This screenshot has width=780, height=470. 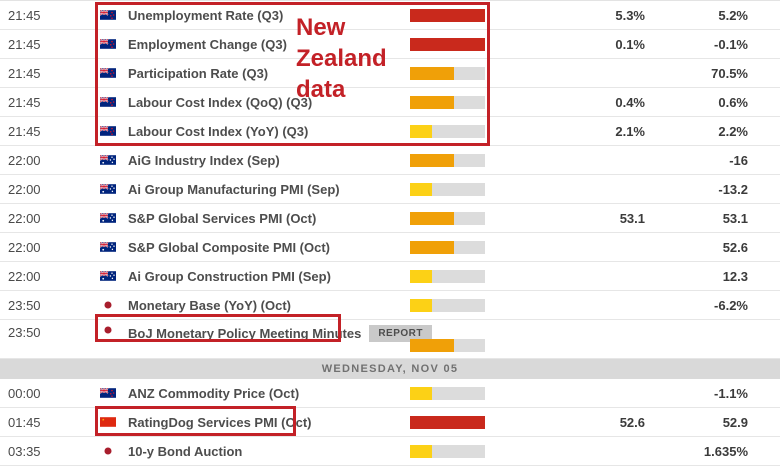 What do you see at coordinates (185, 451) in the screenshot?
I see `event-name: 10-y Bond Auction` at bounding box center [185, 451].